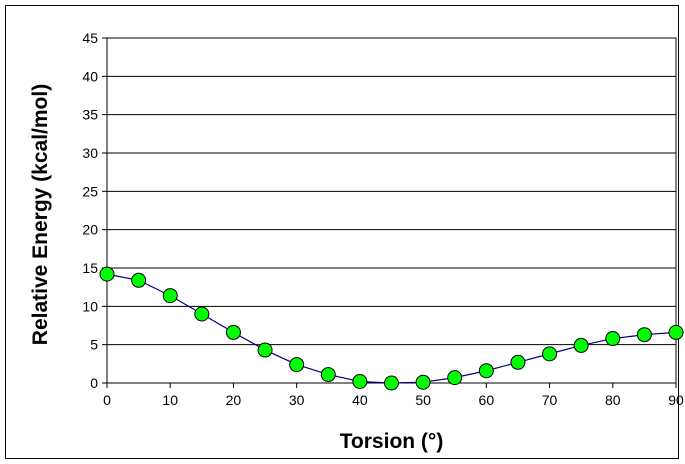  Describe the element at coordinates (90, 306) in the screenshot. I see `y-tick-label: 10` at that location.